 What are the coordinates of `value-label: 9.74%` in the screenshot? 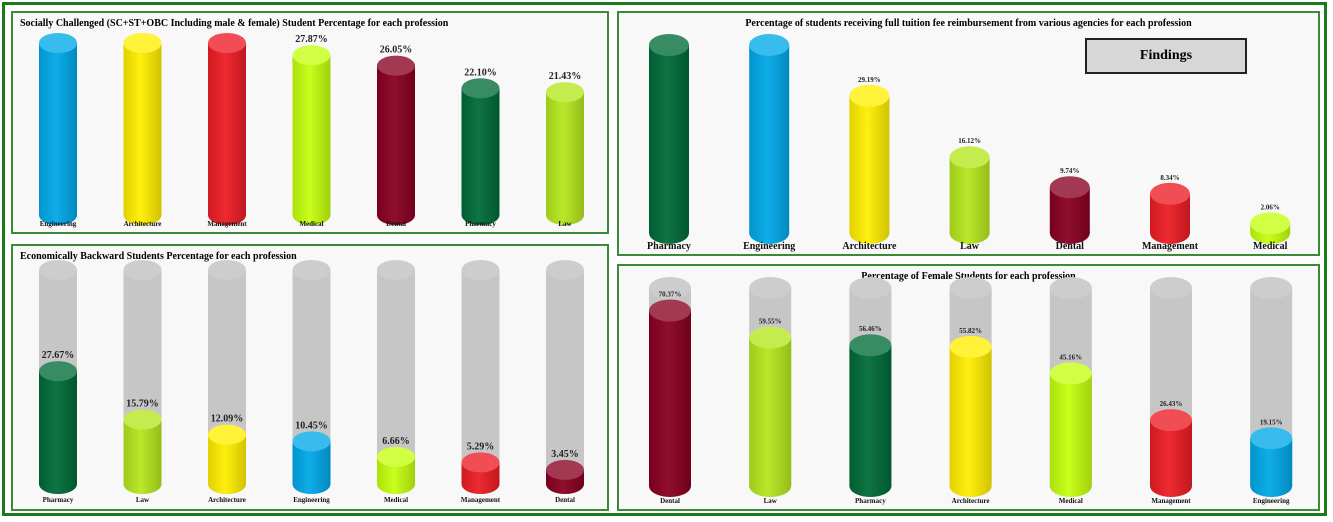 It's located at (1069, 171).